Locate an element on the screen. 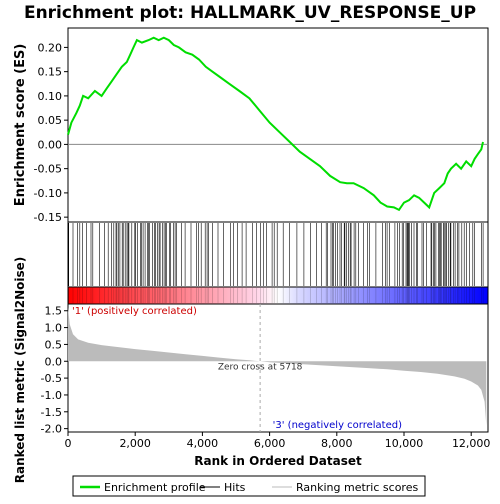 This screenshot has height=504, width=500. x-tick-label: 12,000 is located at coordinates (471, 443).